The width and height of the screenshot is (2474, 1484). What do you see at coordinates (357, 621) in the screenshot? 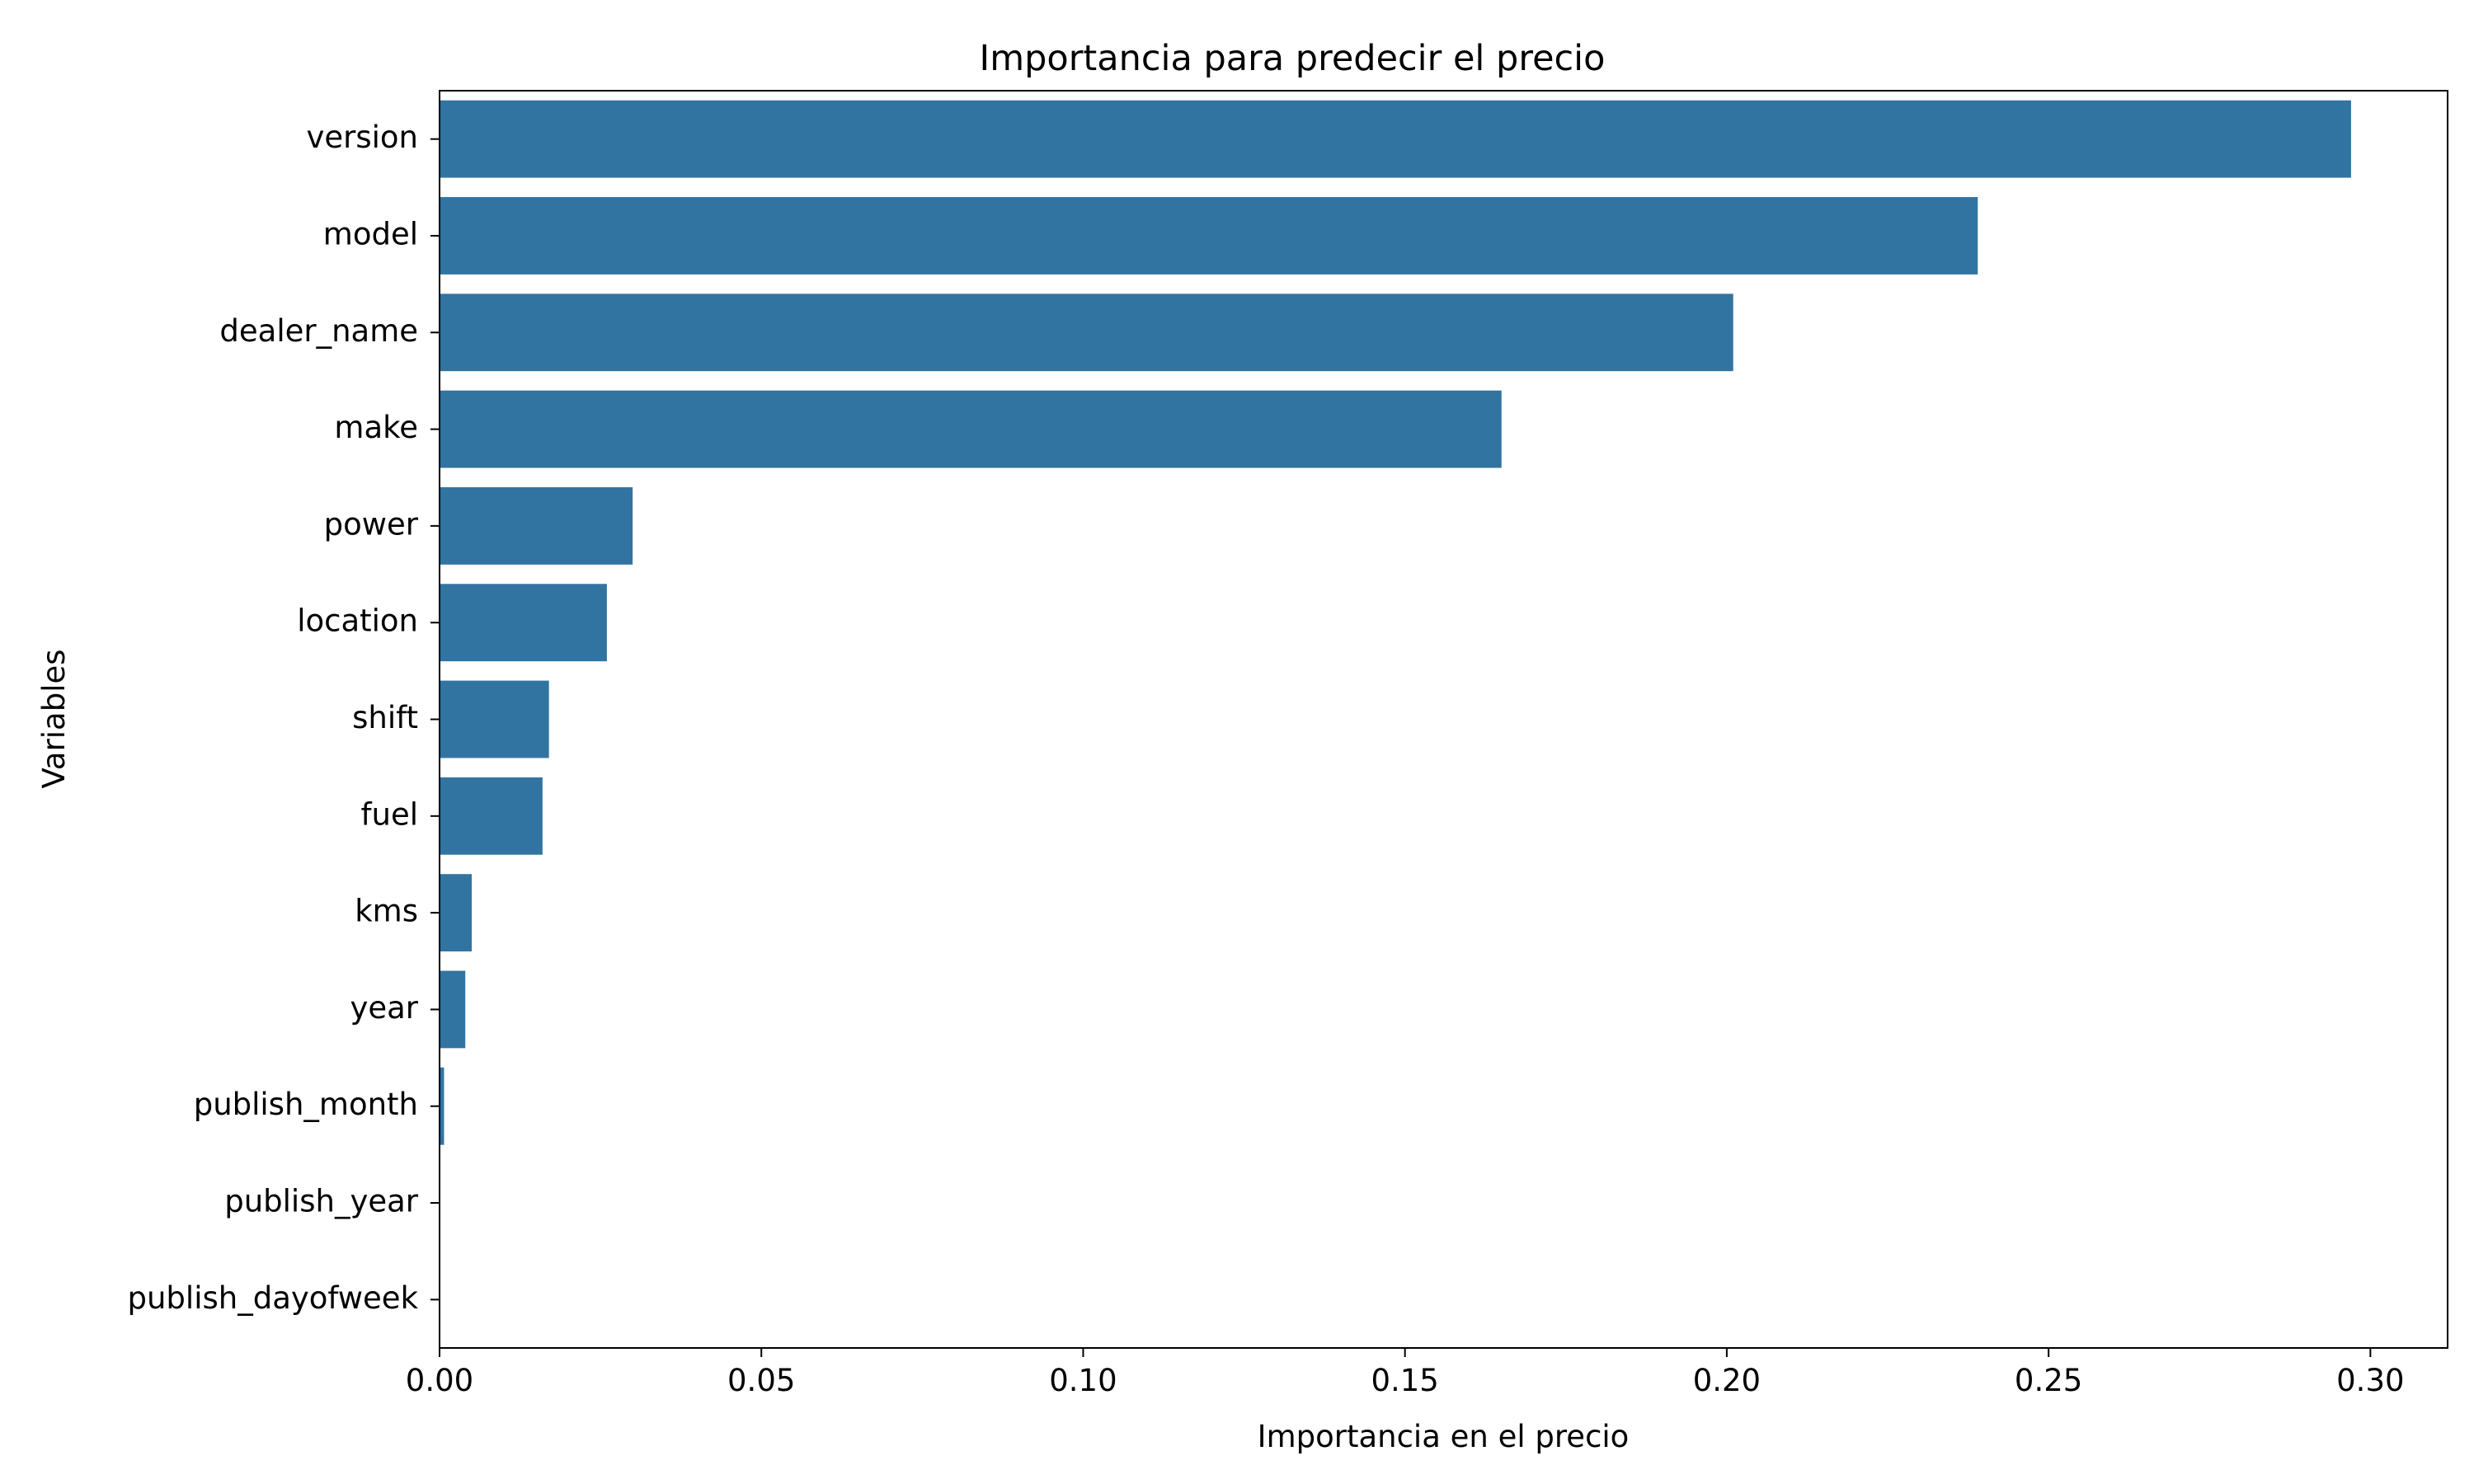
I see `y-tick-label: location` at bounding box center [357, 621].